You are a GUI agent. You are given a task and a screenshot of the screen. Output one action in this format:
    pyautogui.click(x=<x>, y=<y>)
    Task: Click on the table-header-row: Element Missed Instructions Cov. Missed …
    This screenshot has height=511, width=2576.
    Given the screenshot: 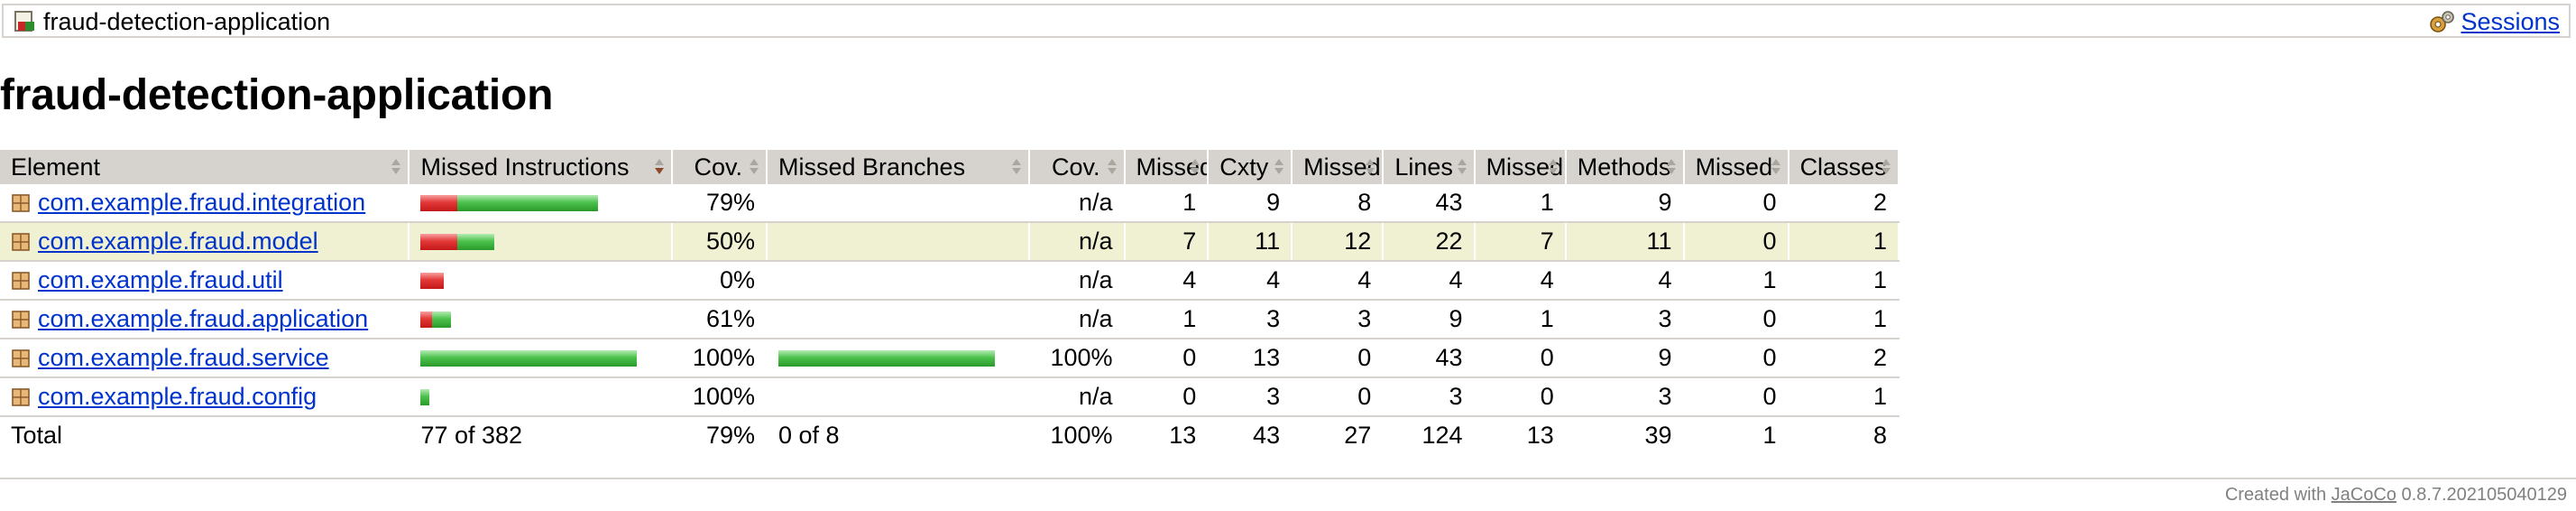 What is the action you would take?
    pyautogui.click(x=950, y=167)
    